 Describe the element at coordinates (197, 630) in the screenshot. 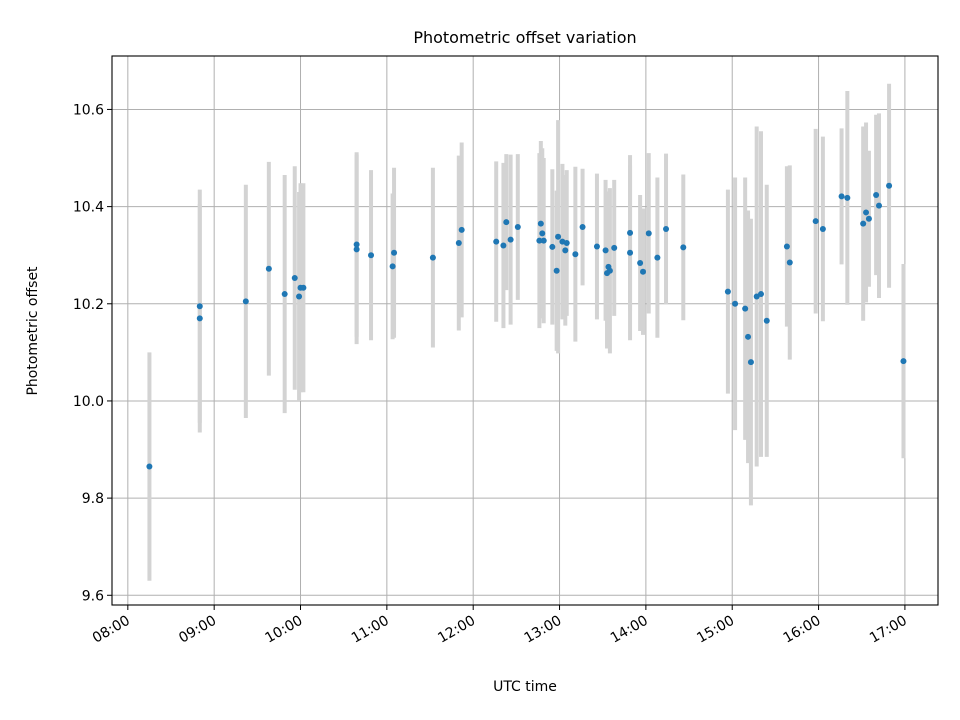

I see `x-tick-label: 09:00` at that location.